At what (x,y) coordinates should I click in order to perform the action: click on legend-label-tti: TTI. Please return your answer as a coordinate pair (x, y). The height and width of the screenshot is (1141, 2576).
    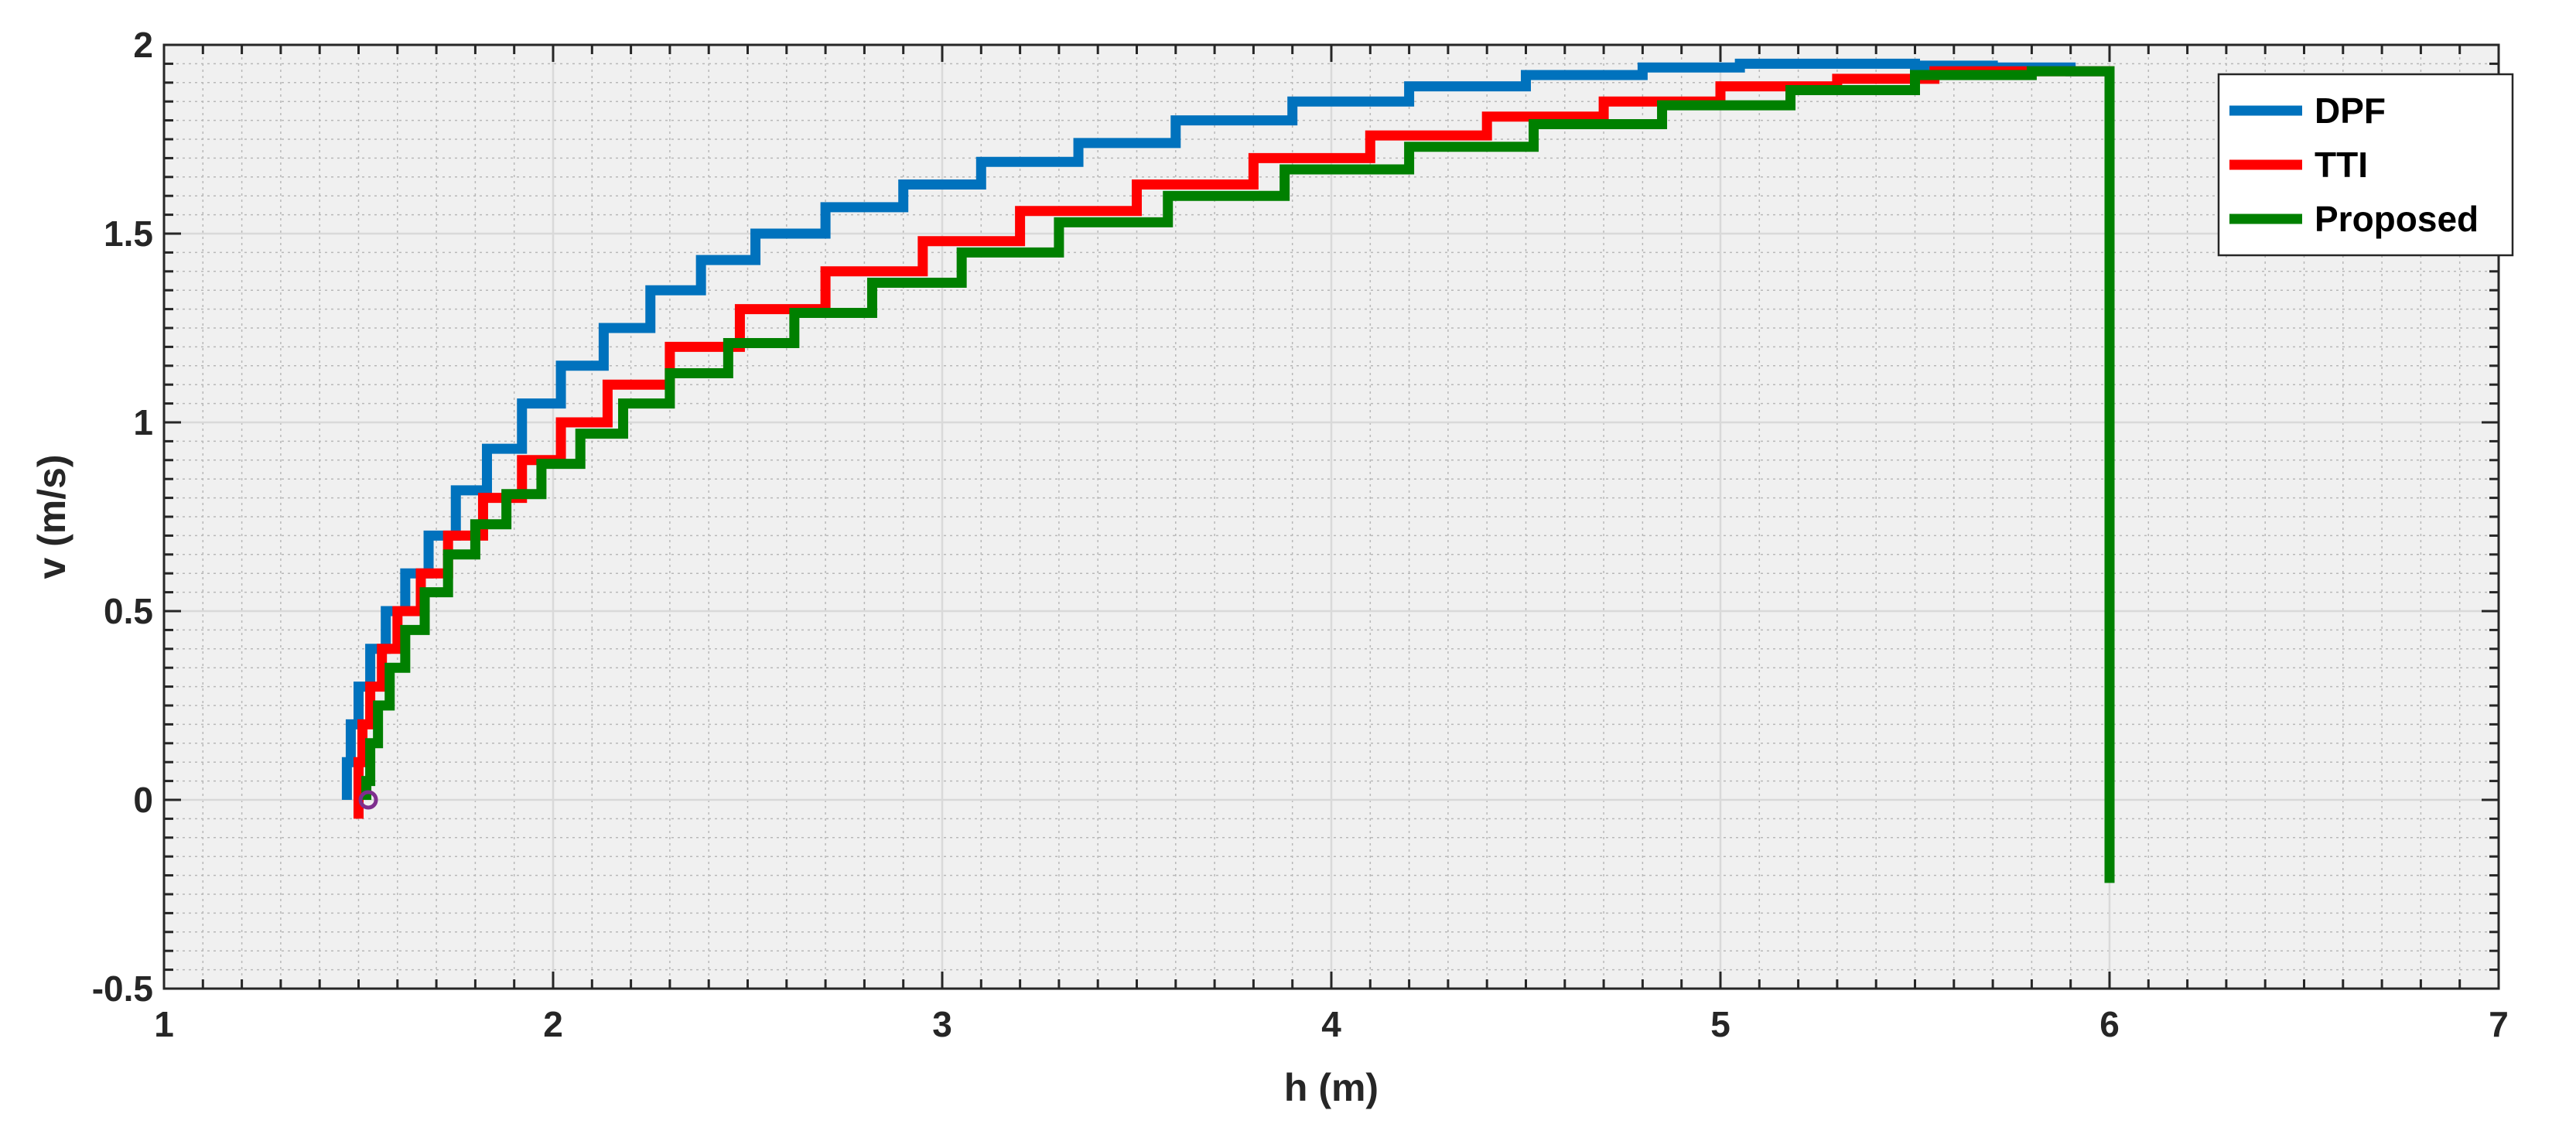
    Looking at the image, I should click on (2341, 165).